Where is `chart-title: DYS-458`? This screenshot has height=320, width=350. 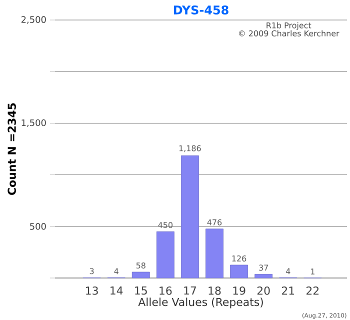 chart-title: DYS-458 is located at coordinates (201, 10).